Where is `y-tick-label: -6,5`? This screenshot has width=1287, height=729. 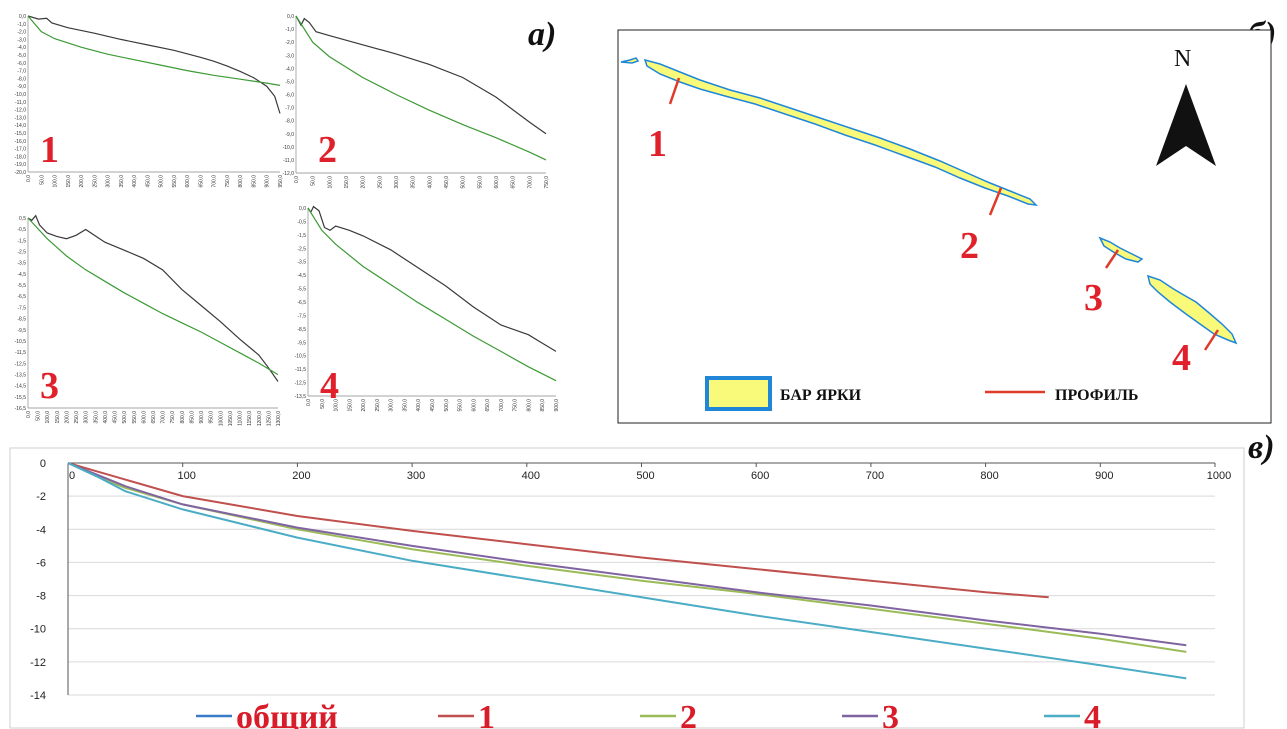
y-tick-label: -6,5 is located at coordinates (21, 297).